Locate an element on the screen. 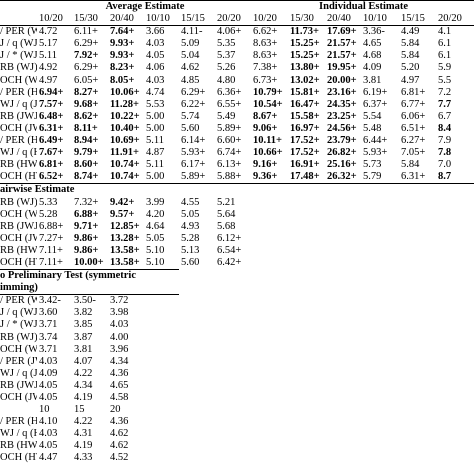 Image resolution: width=474 pixels, height=474 pixels. table-cell: 6.11+ is located at coordinates (86, 32).